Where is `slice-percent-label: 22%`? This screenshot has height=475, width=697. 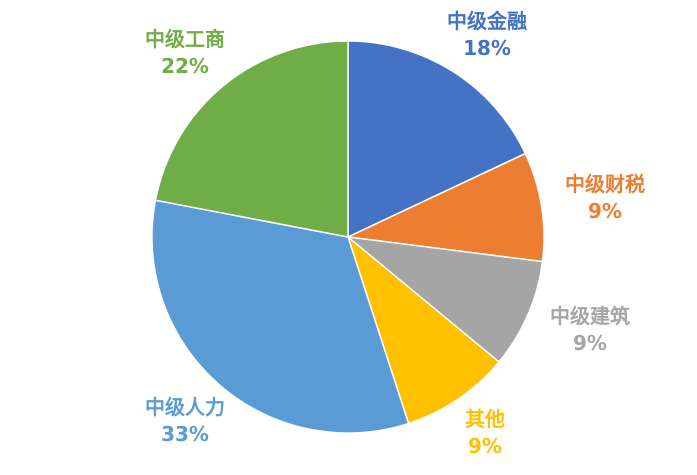
slice-percent-label: 22% is located at coordinates (185, 66).